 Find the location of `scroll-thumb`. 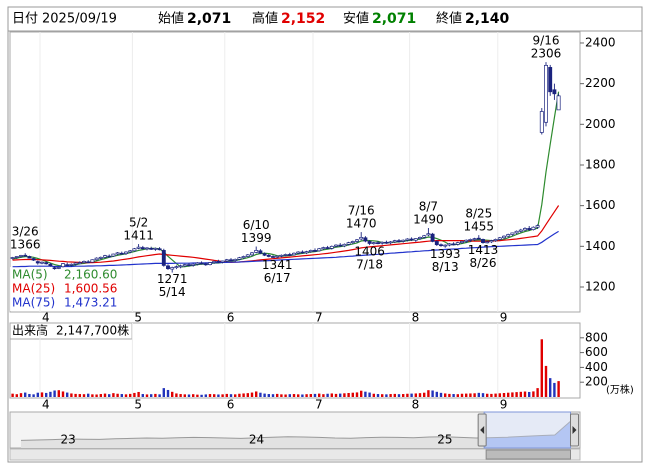

scroll-thumb is located at coordinates (528, 454).